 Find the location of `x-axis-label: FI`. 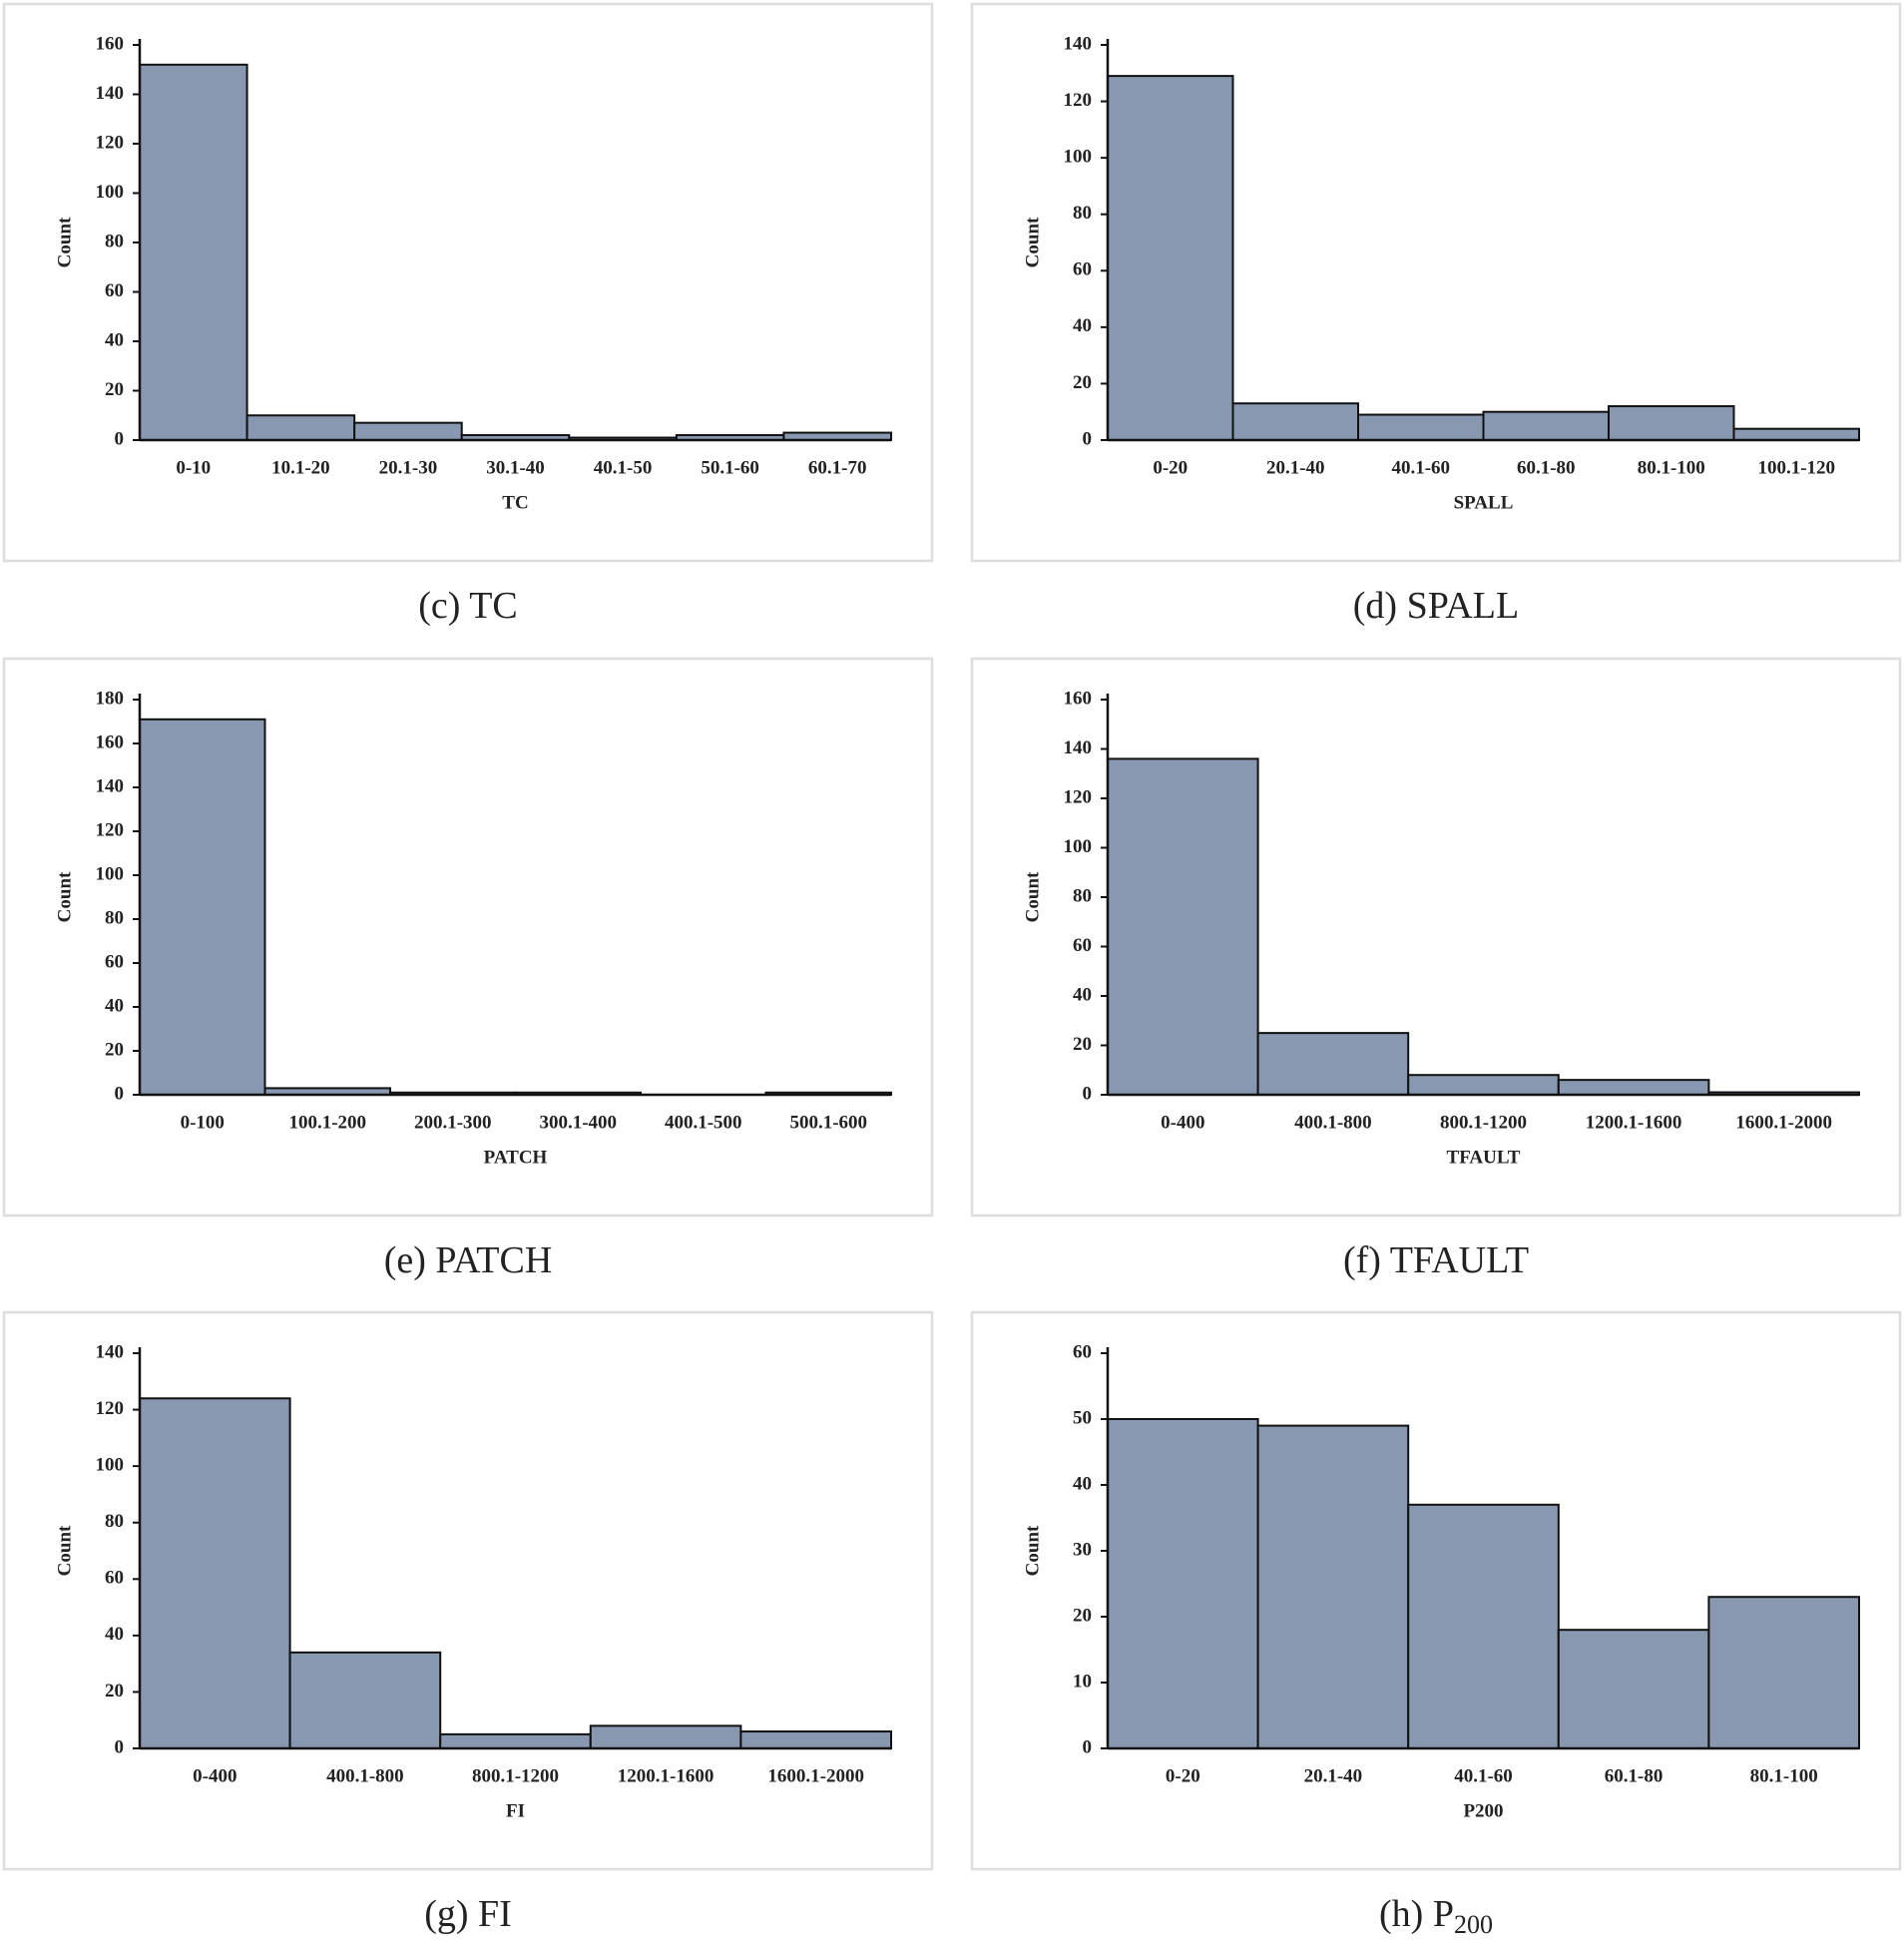

x-axis-label: FI is located at coordinates (515, 1810).